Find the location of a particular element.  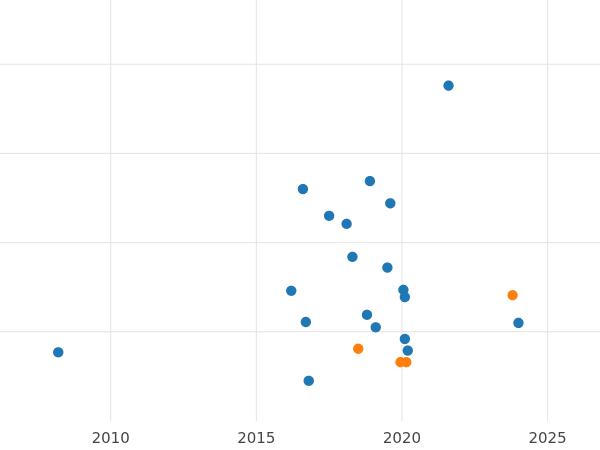

x-tick-label: 2010 is located at coordinates (111, 438).